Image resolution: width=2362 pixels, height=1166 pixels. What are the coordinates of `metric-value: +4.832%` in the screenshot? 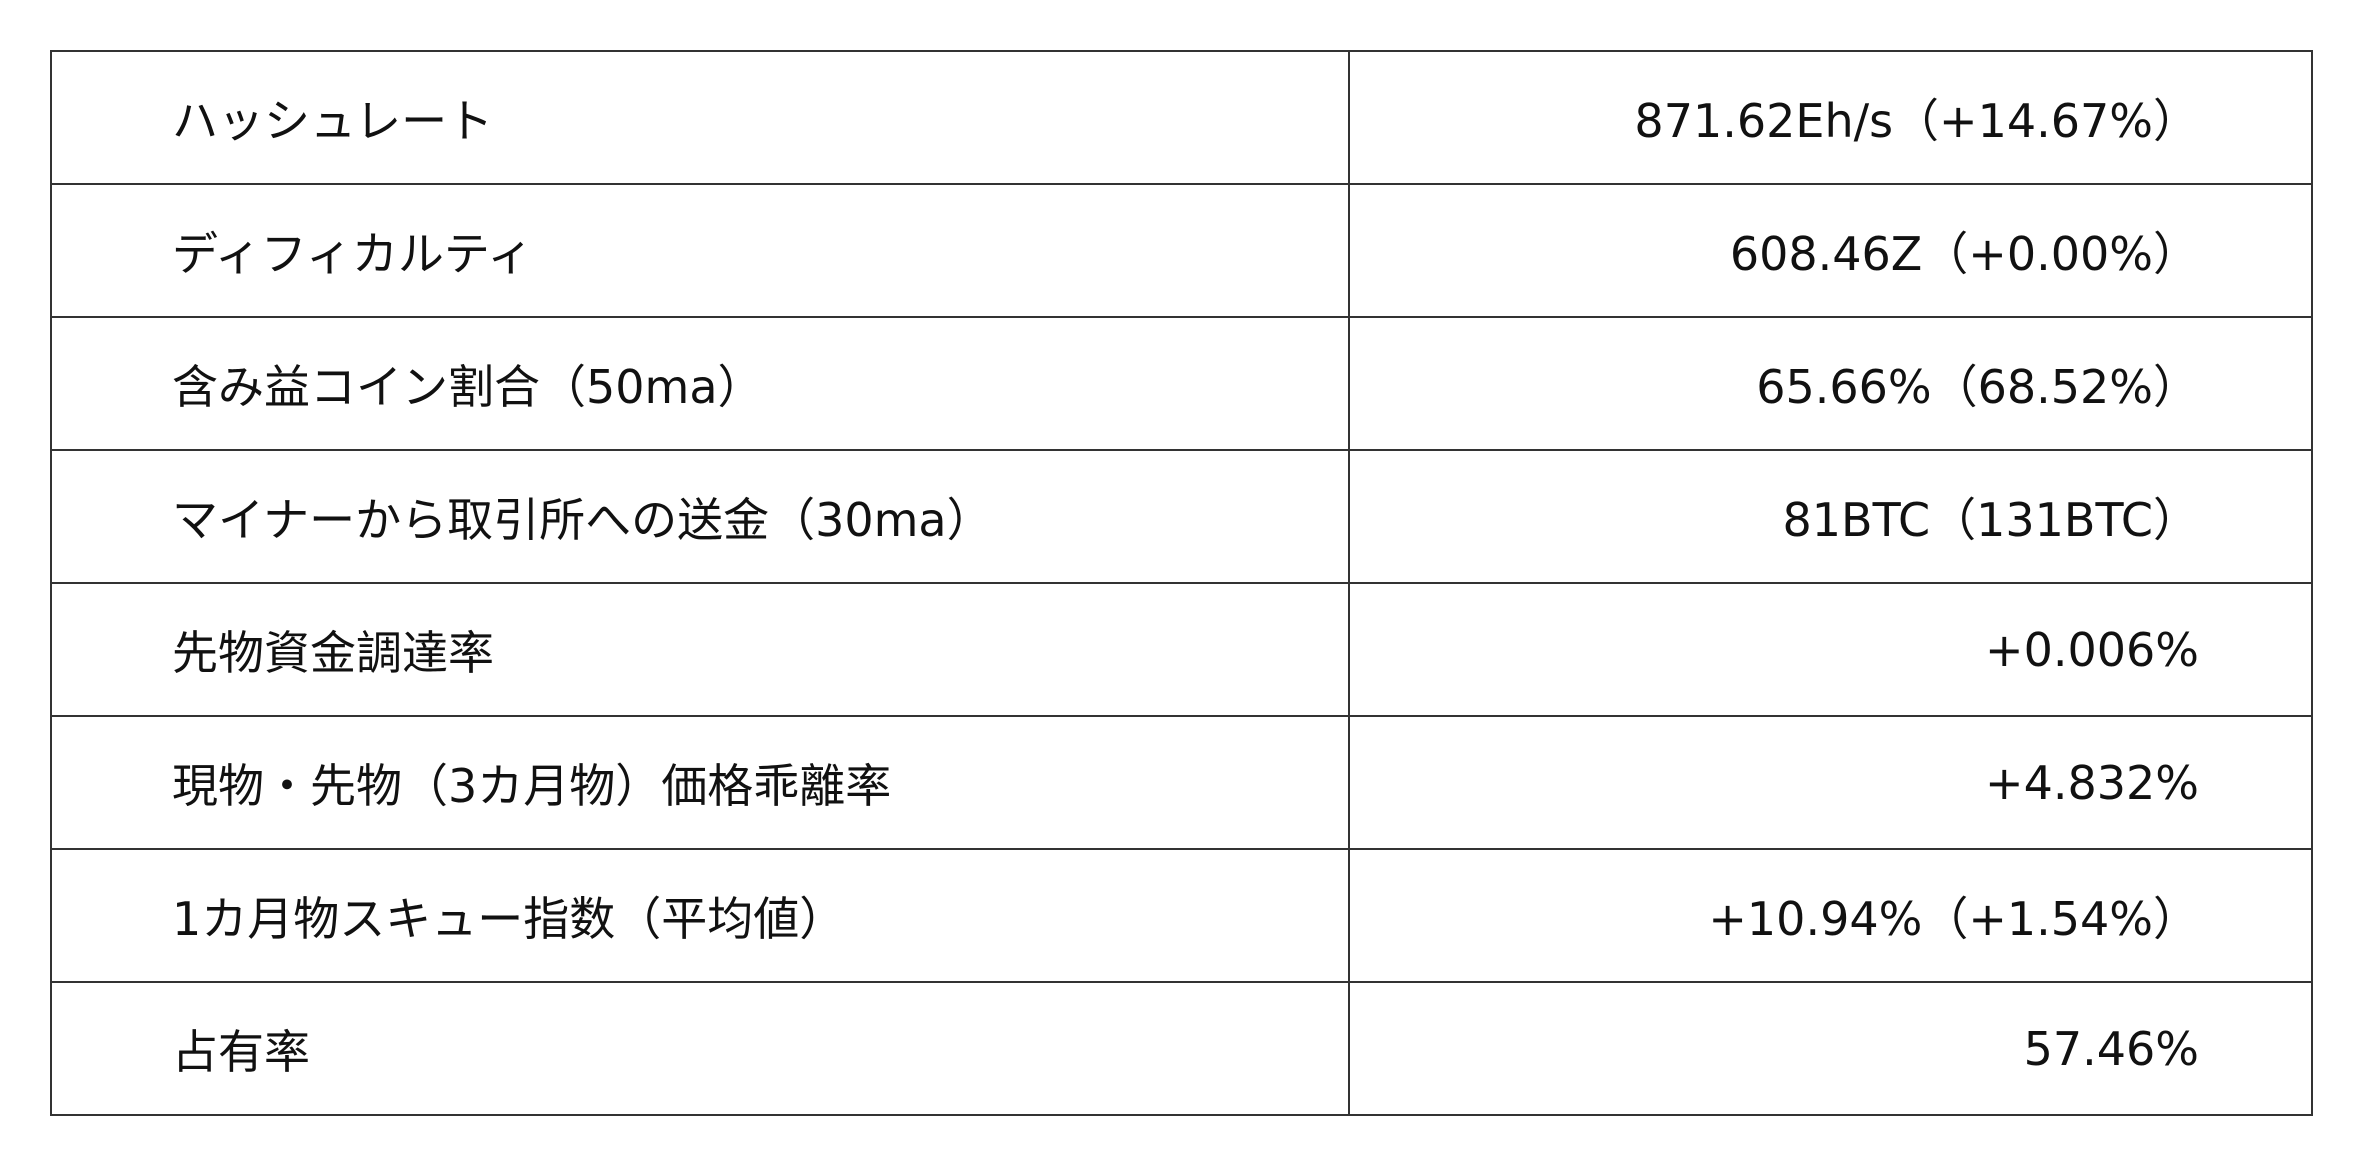 It's located at (1830, 782).